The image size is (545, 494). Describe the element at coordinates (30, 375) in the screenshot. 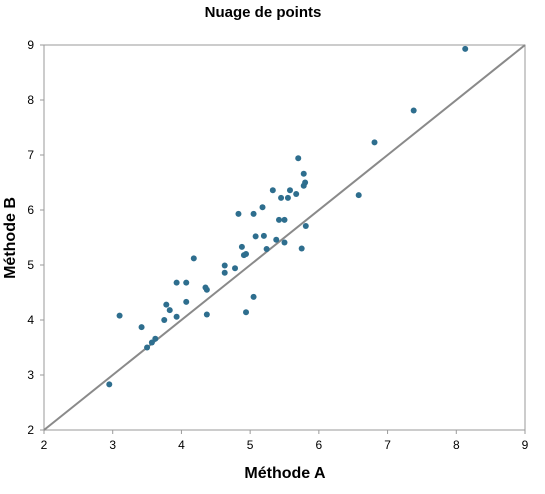

I see `y-tick-label: 3` at that location.